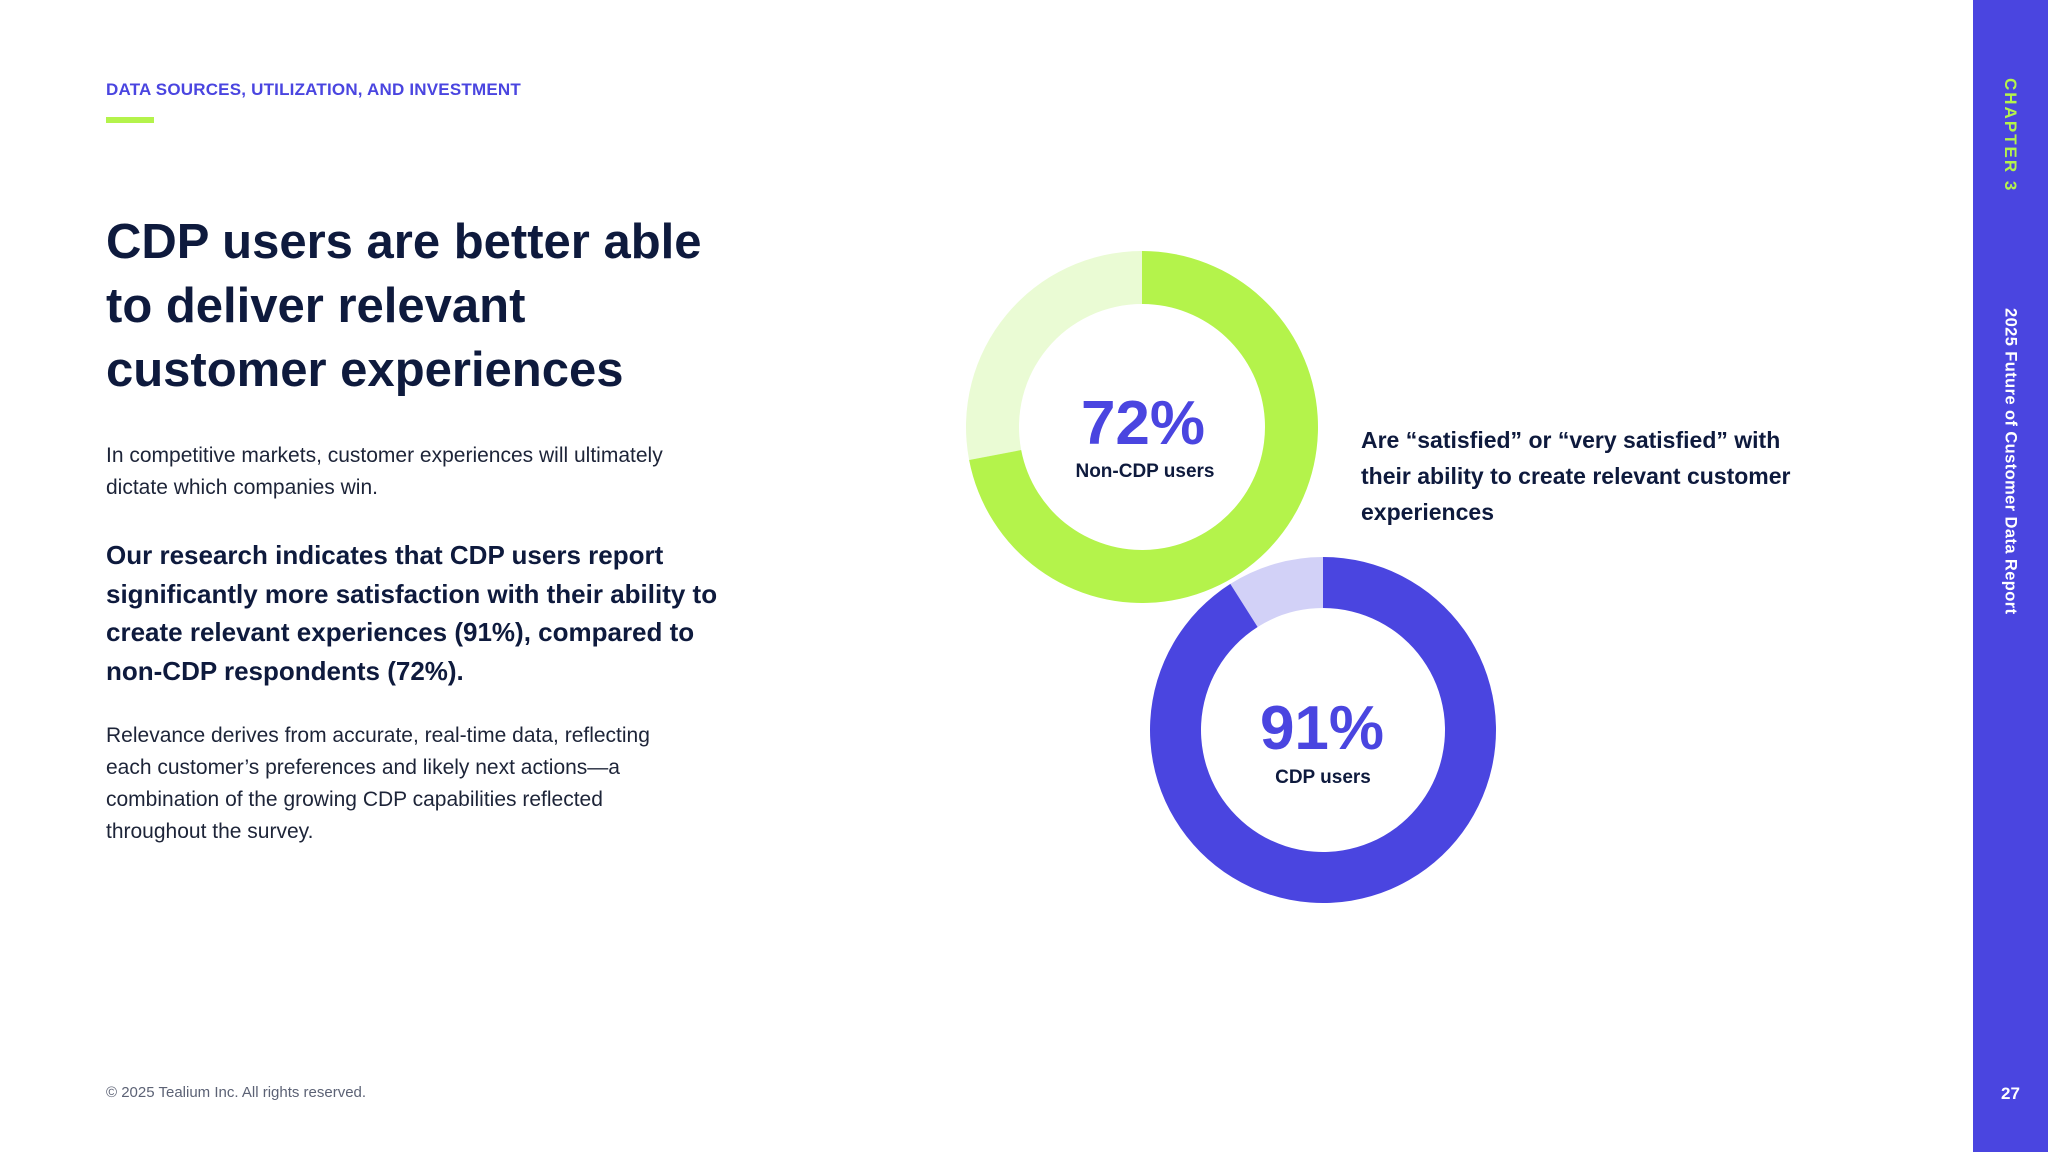  I want to click on chapter-label: CHAPTER 3, so click(2010, 135).